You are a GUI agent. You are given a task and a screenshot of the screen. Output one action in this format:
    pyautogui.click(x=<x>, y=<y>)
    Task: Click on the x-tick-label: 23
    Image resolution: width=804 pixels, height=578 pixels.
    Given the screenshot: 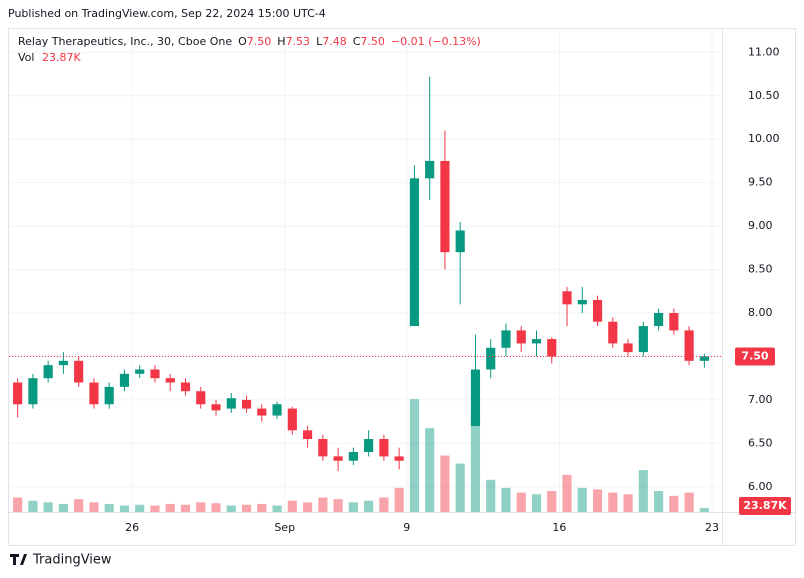 What is the action you would take?
    pyautogui.click(x=712, y=527)
    